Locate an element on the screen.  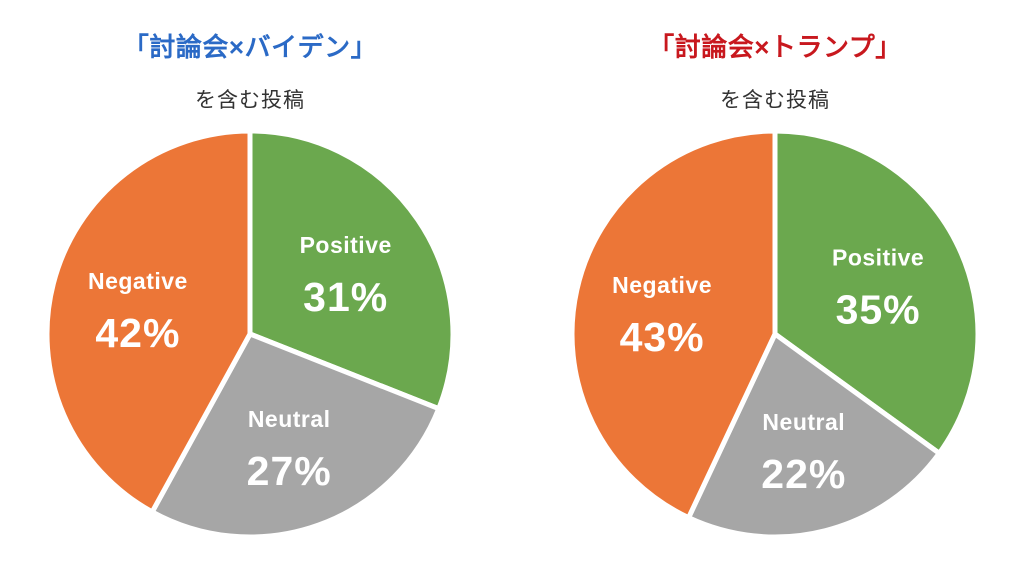
slice-value-neutral: 27% is located at coordinates (289, 471).